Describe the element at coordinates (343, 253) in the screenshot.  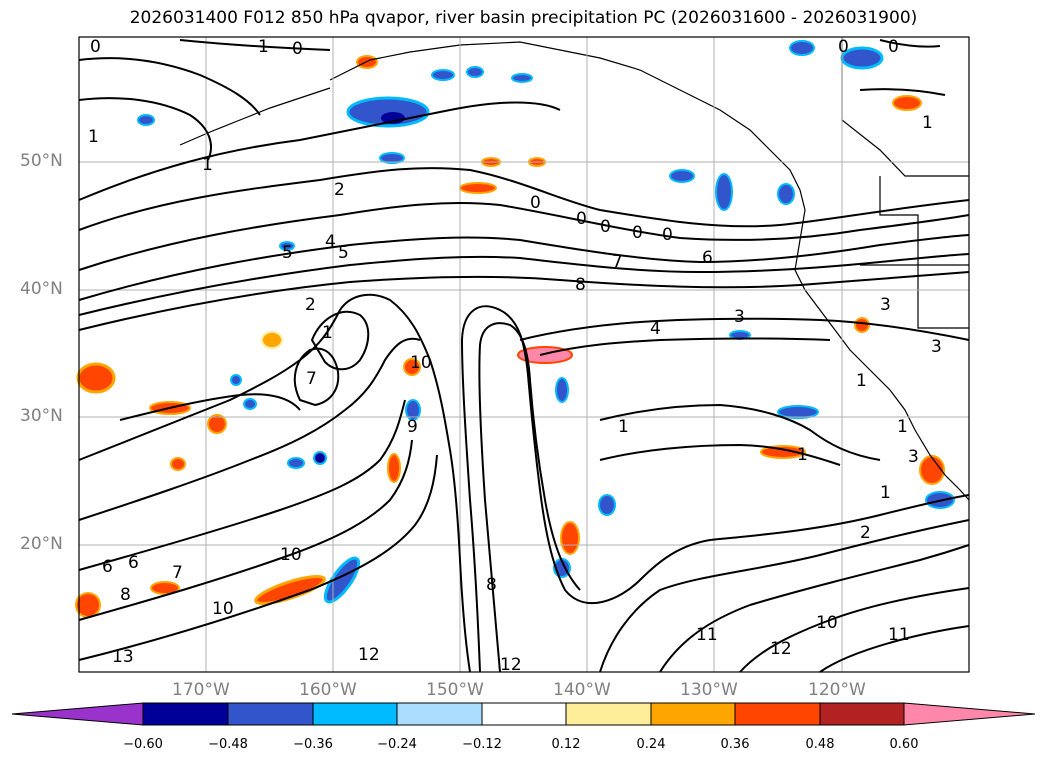
I see `contour-label: 5` at that location.